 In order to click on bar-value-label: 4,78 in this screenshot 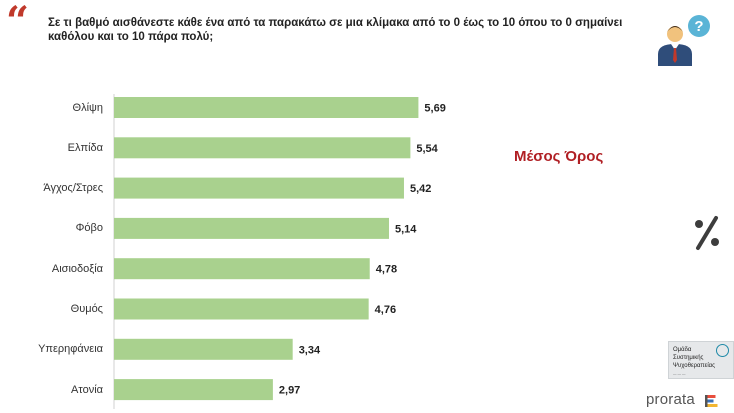, I will do `click(386, 270)`.